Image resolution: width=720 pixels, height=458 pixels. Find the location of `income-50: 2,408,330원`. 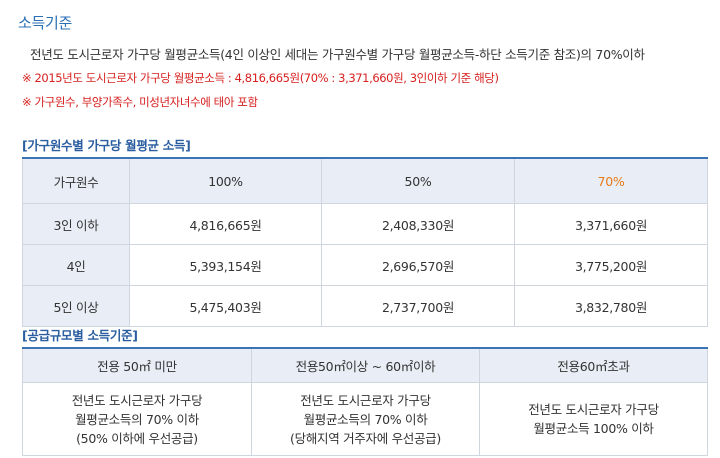

income-50: 2,408,330원 is located at coordinates (418, 224).